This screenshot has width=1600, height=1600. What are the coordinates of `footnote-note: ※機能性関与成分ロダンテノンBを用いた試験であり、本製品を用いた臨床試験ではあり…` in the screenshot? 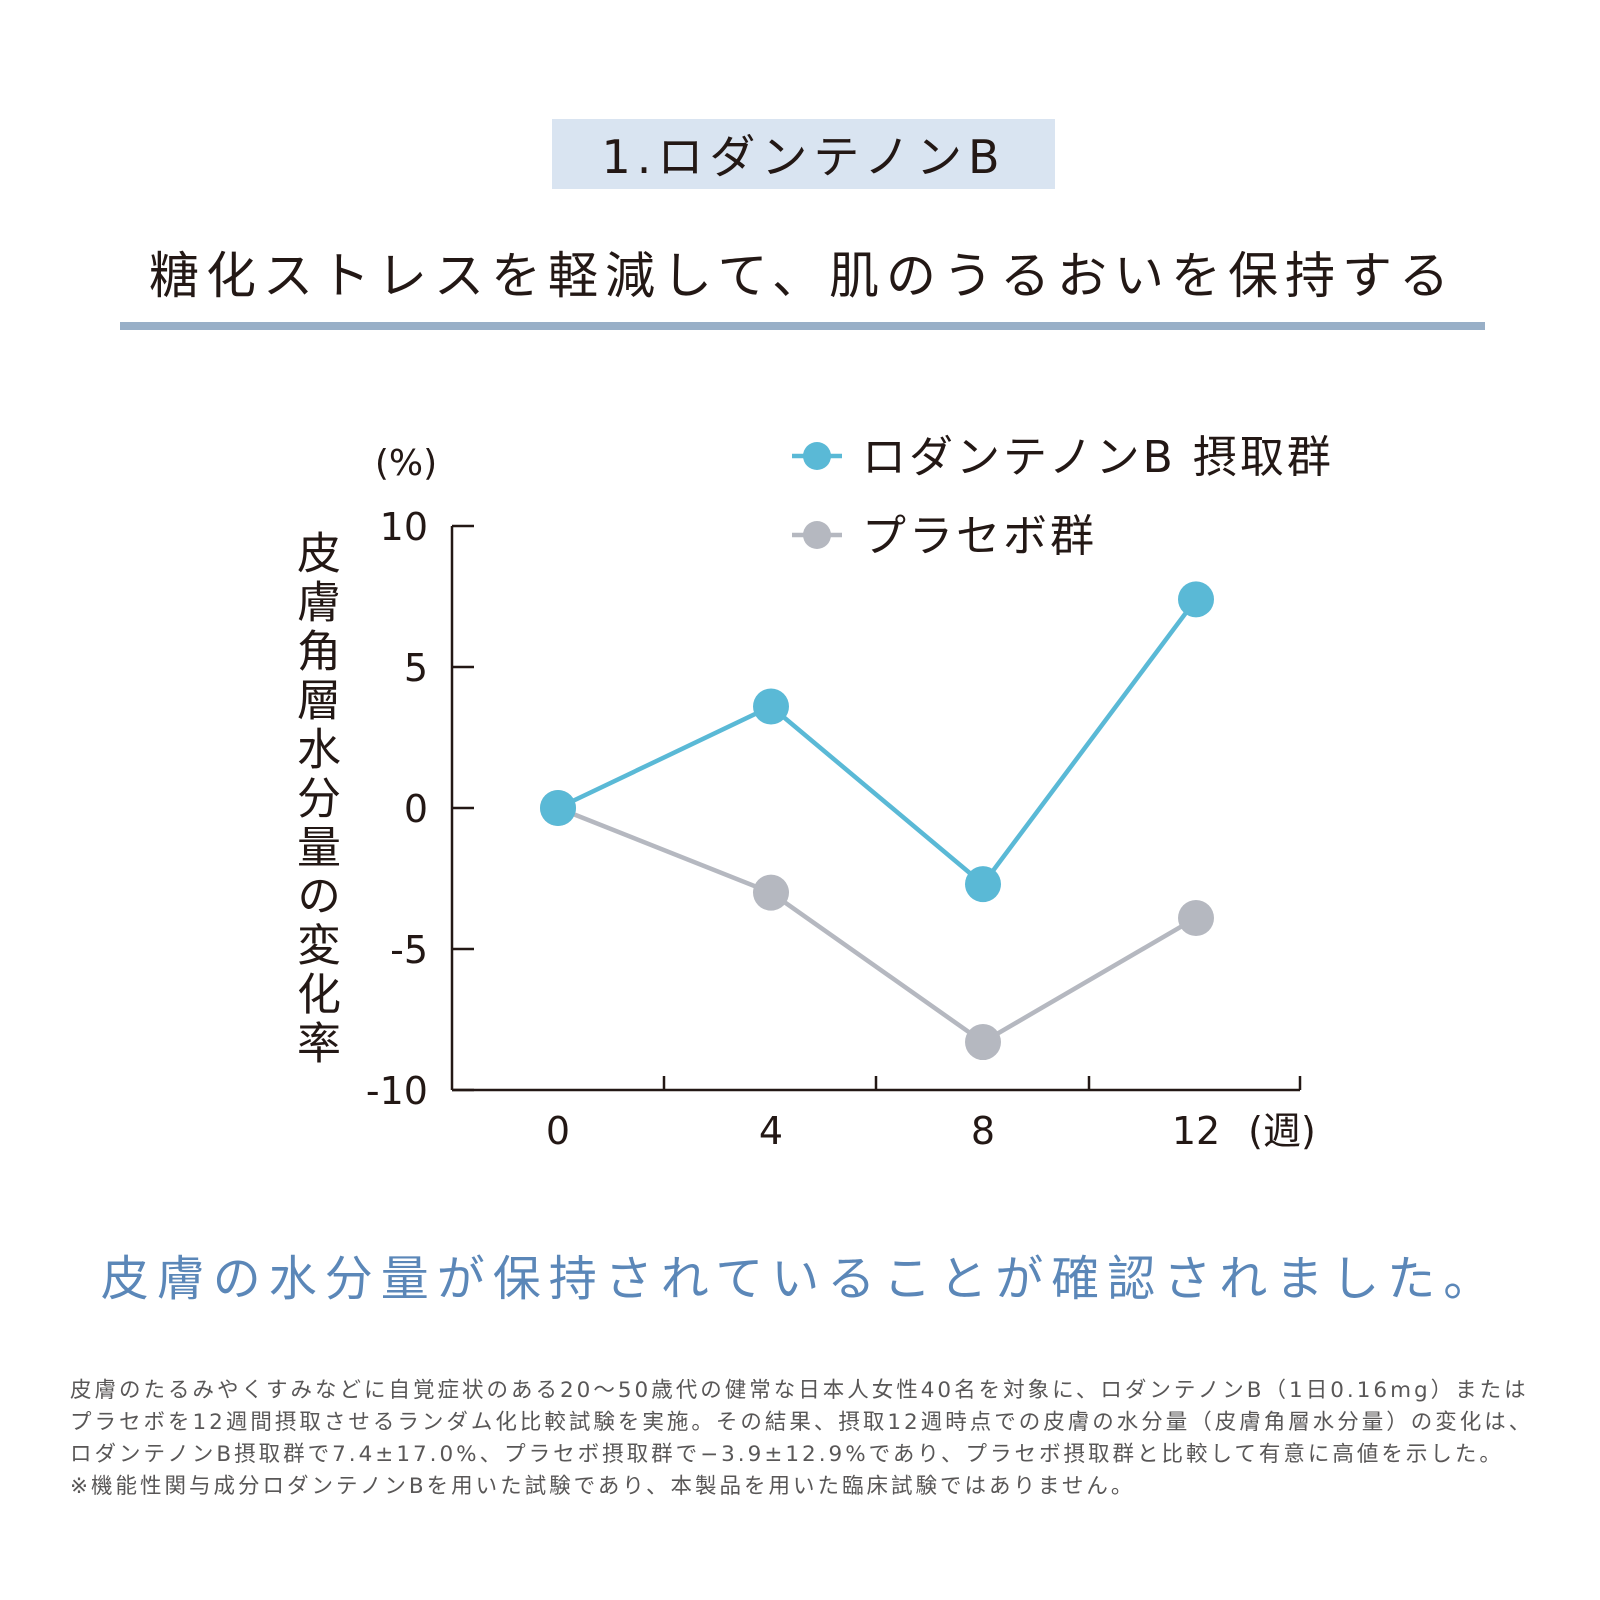 It's located at (603, 1486).